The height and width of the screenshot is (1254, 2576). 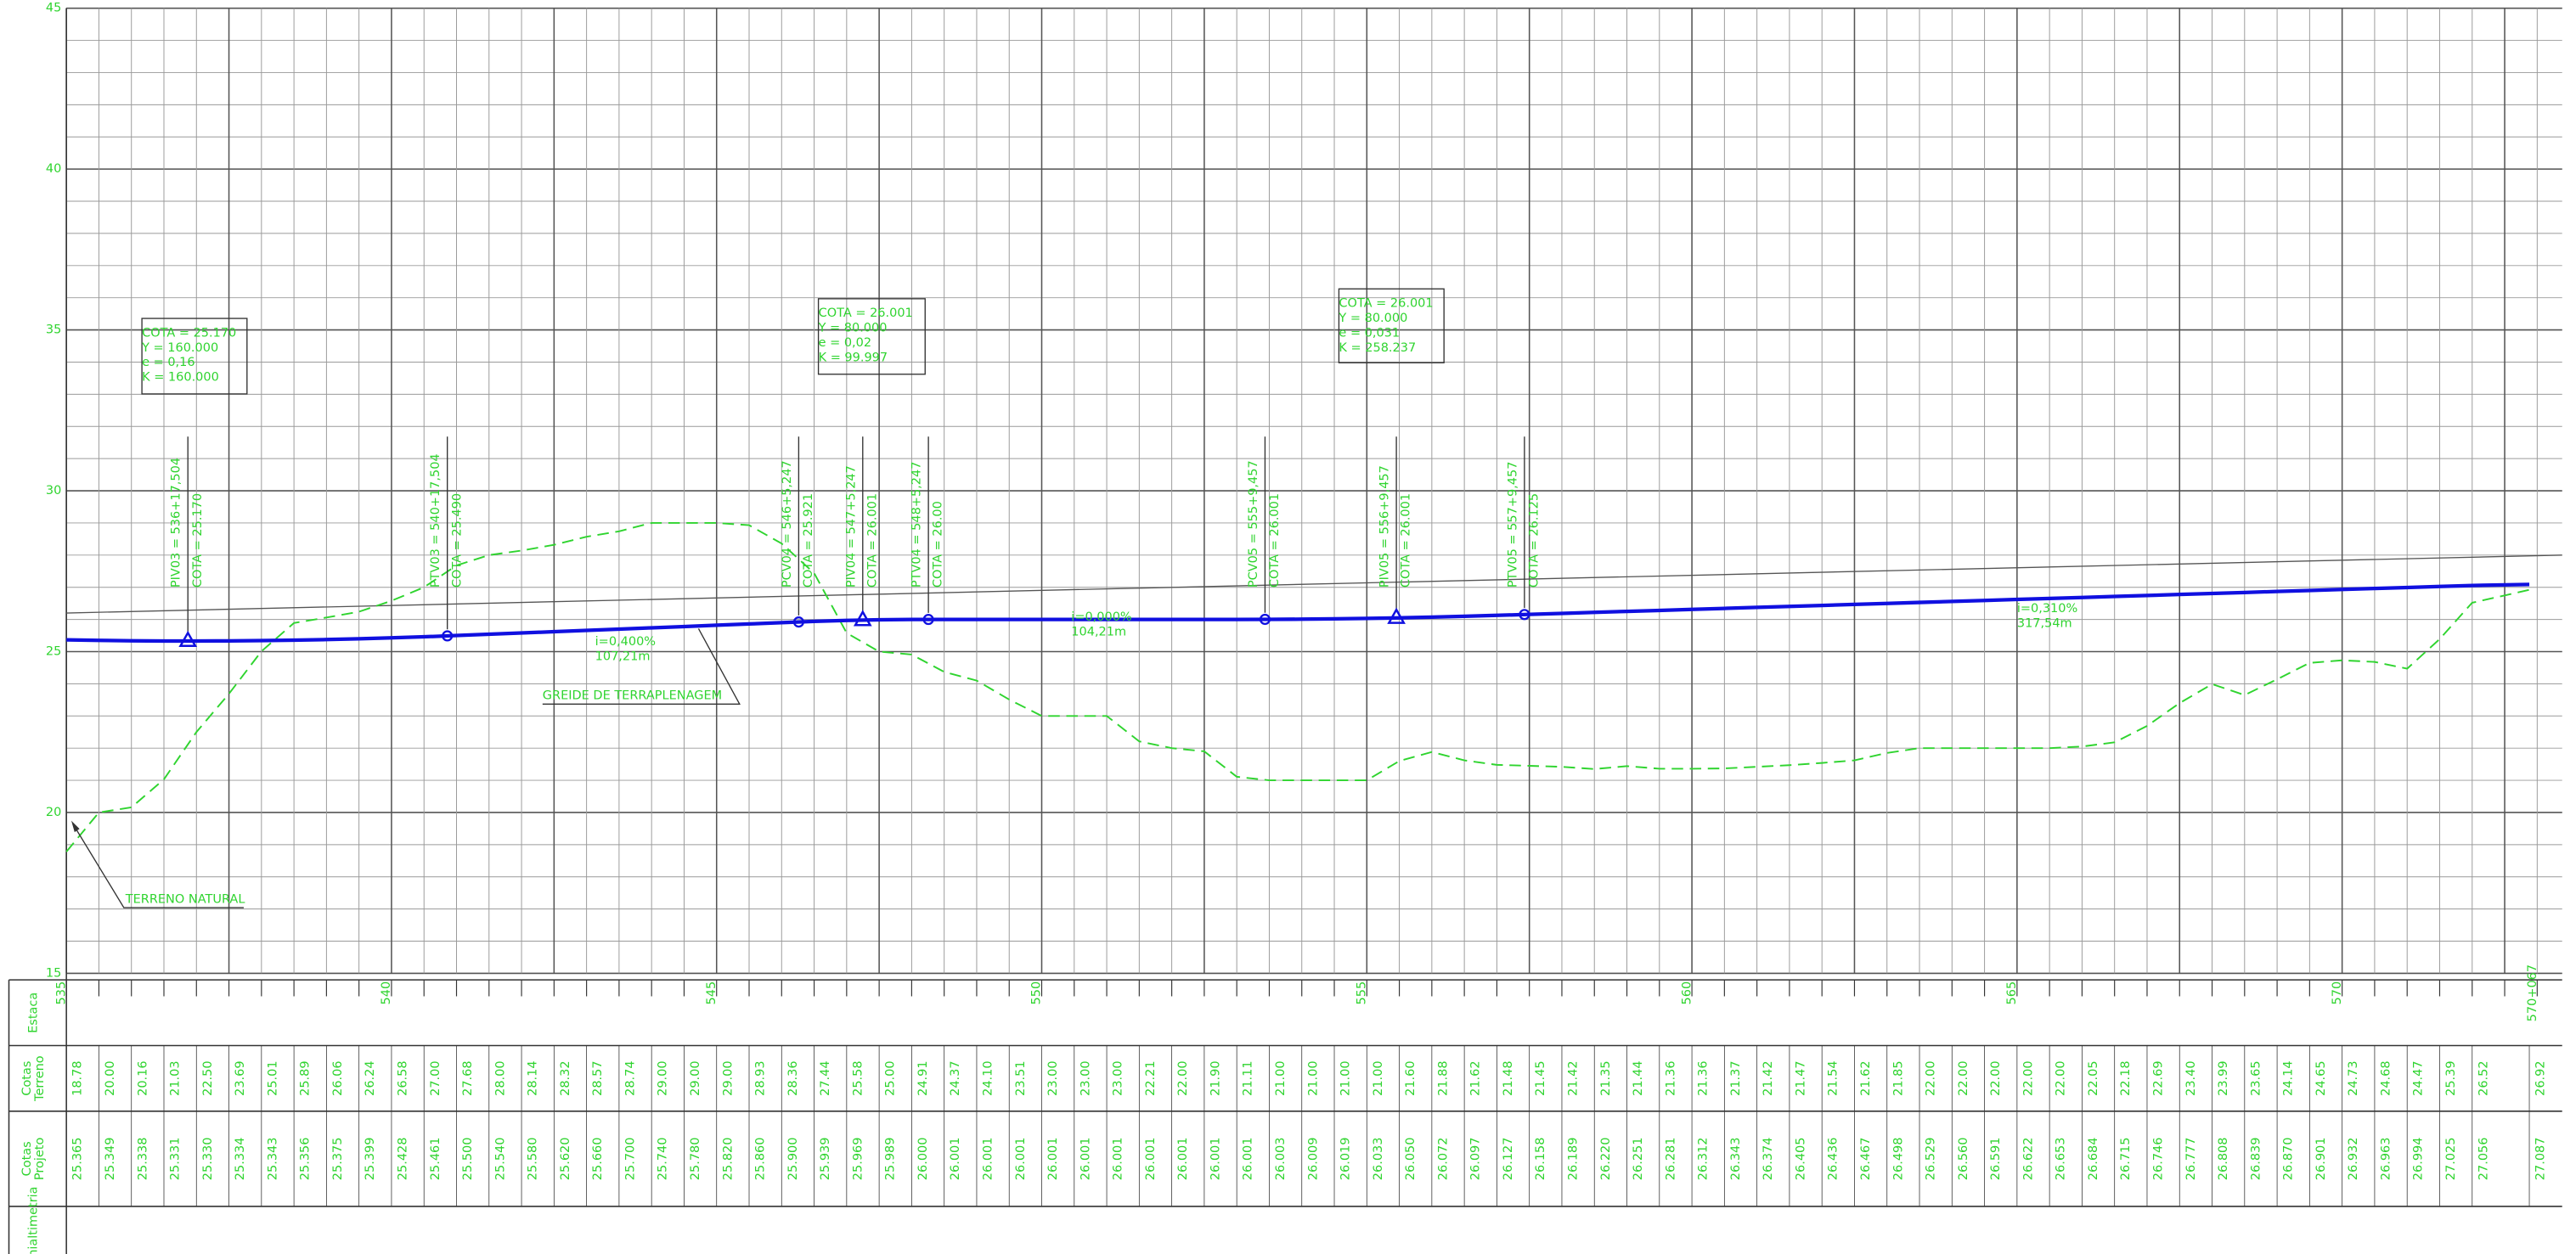 What do you see at coordinates (78, 1077) in the screenshot?
I see `terrain-elevation: 18.78` at bounding box center [78, 1077].